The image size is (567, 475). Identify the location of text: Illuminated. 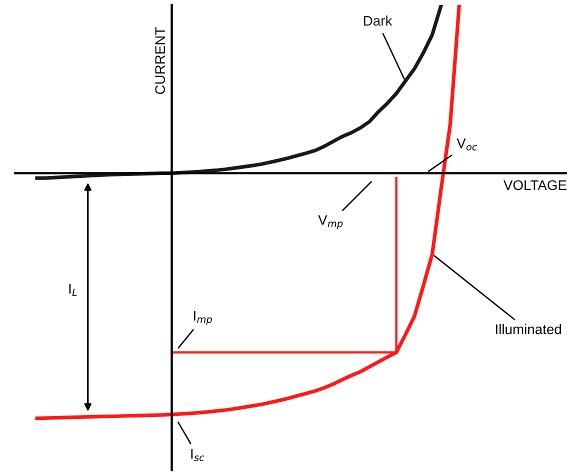
(529, 329).